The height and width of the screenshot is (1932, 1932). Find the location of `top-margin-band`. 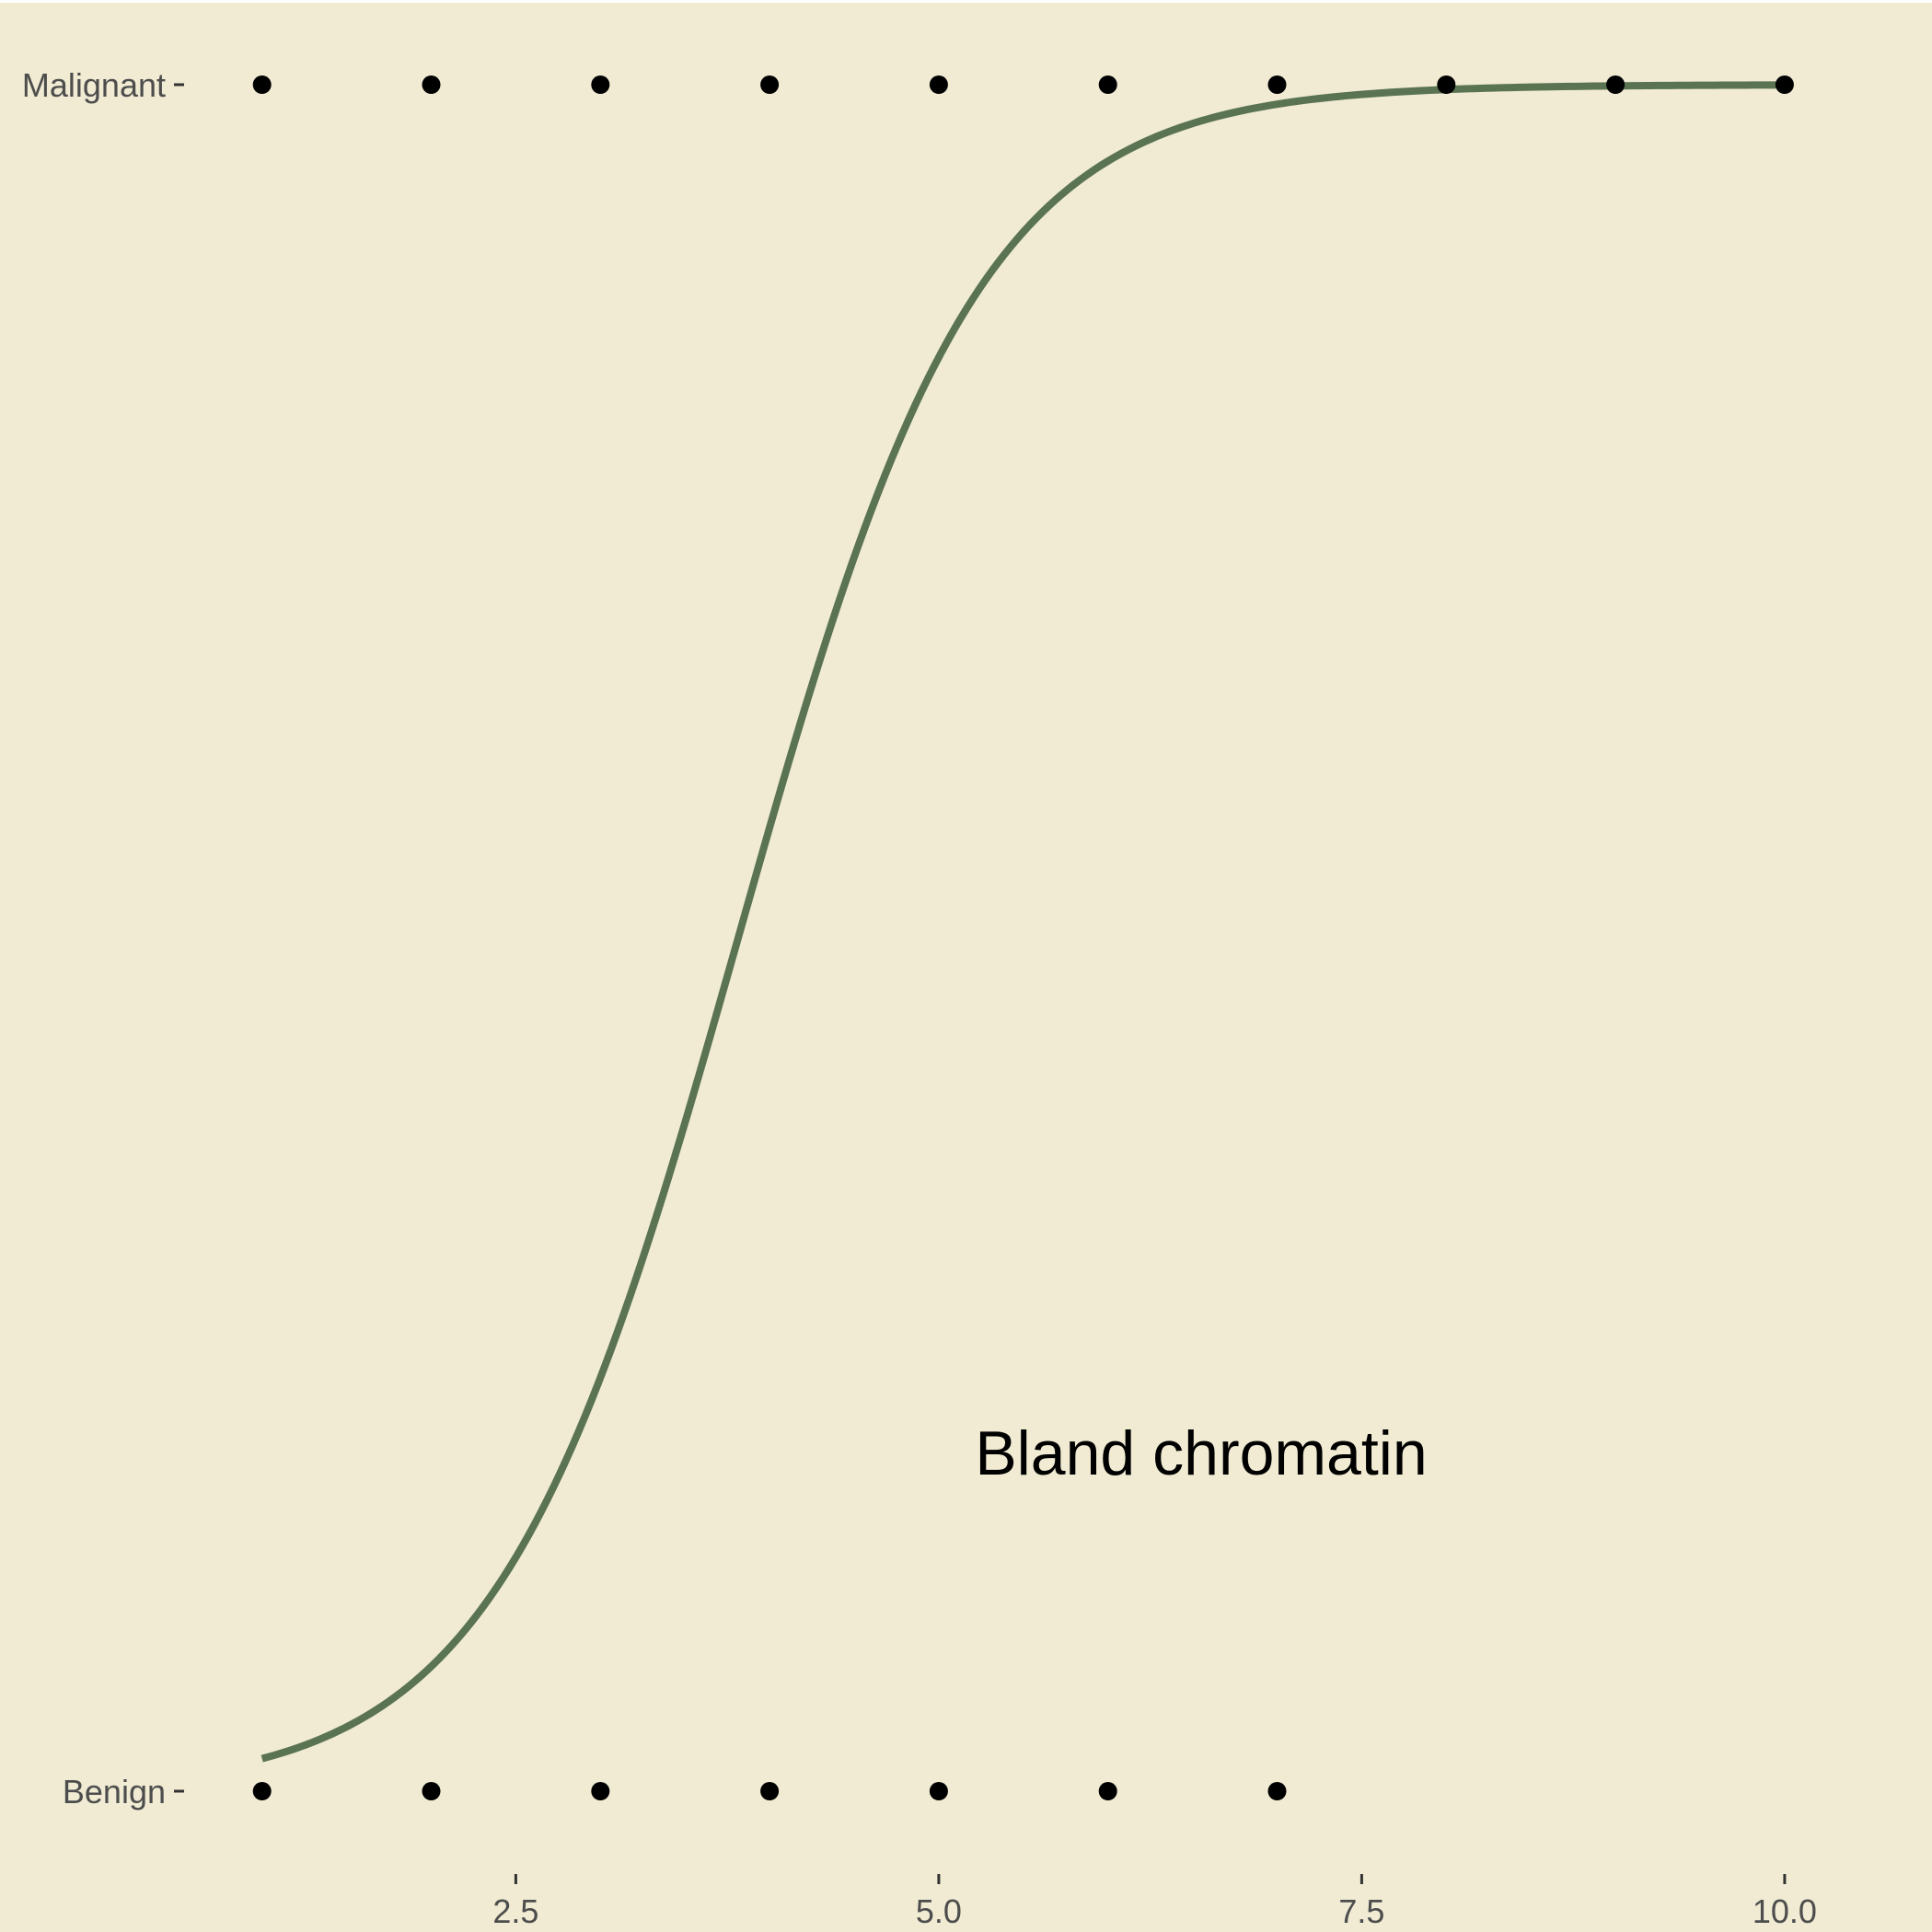

top-margin-band is located at coordinates (966, 2).